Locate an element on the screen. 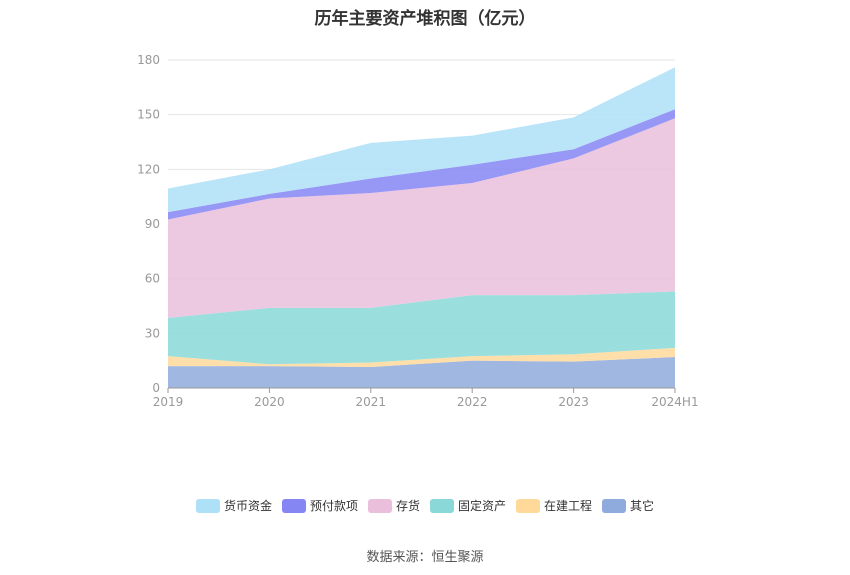 Image resolution: width=850 pixels, height=575 pixels. legend: 货币资金 预付款项 存货 固定资产 在建工程 其它 is located at coordinates (425, 505).